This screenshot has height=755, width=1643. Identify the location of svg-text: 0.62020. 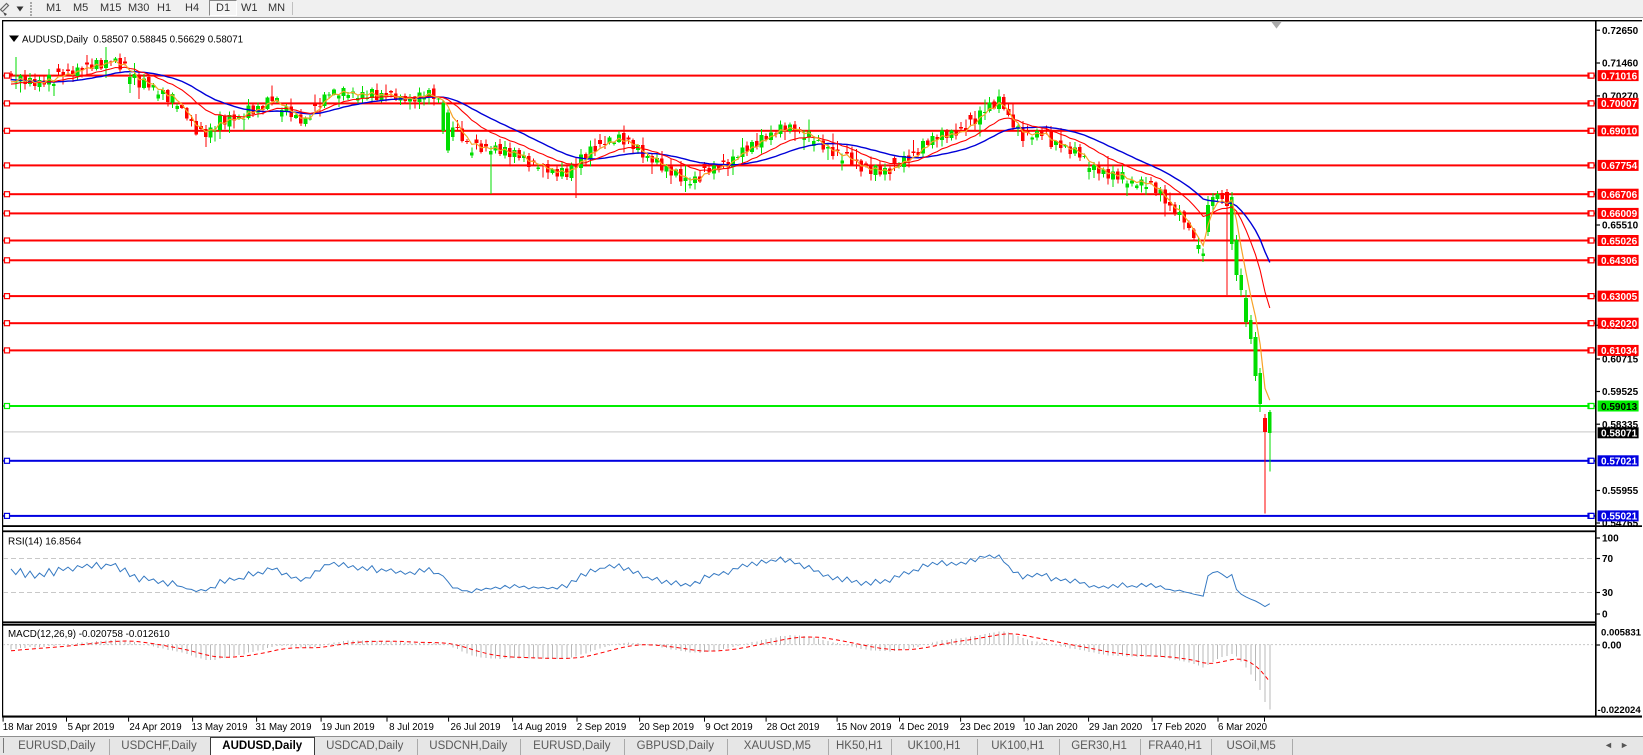
(1619, 324).